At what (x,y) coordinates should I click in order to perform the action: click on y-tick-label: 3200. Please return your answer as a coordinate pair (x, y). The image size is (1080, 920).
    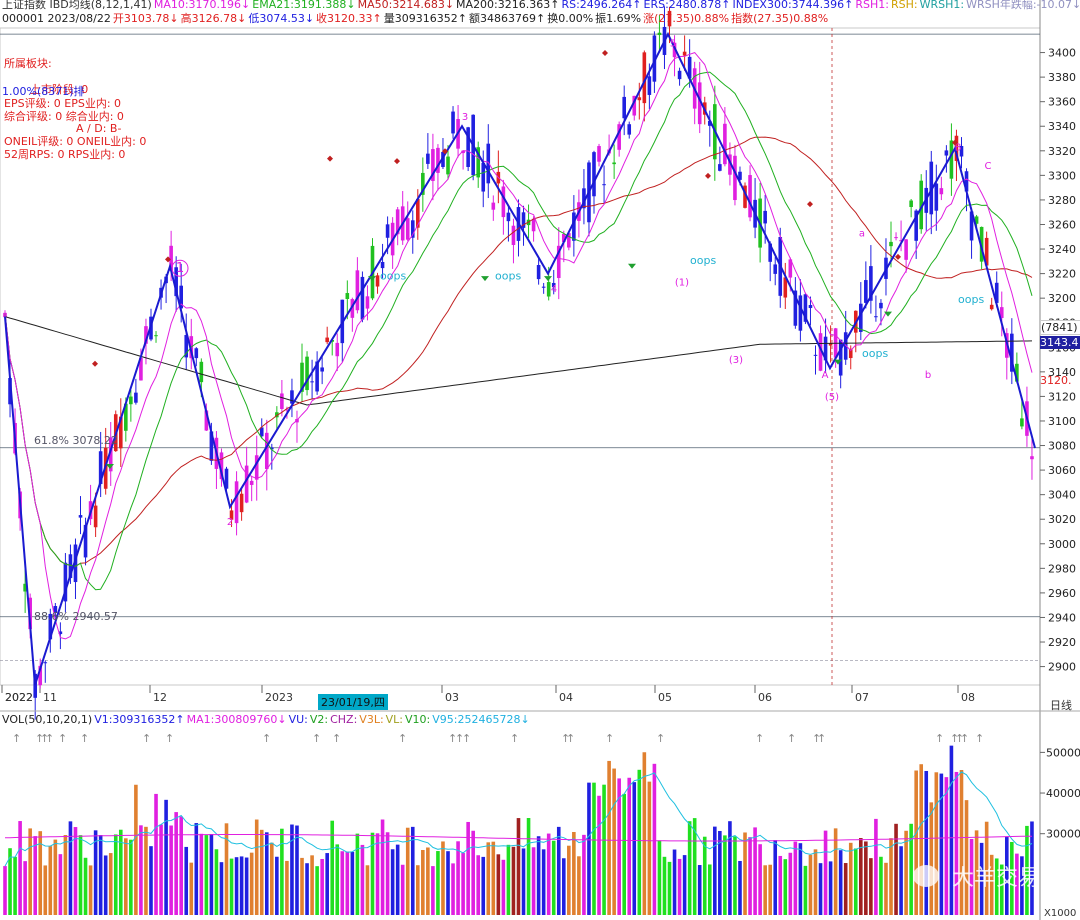
    Looking at the image, I should click on (1062, 298).